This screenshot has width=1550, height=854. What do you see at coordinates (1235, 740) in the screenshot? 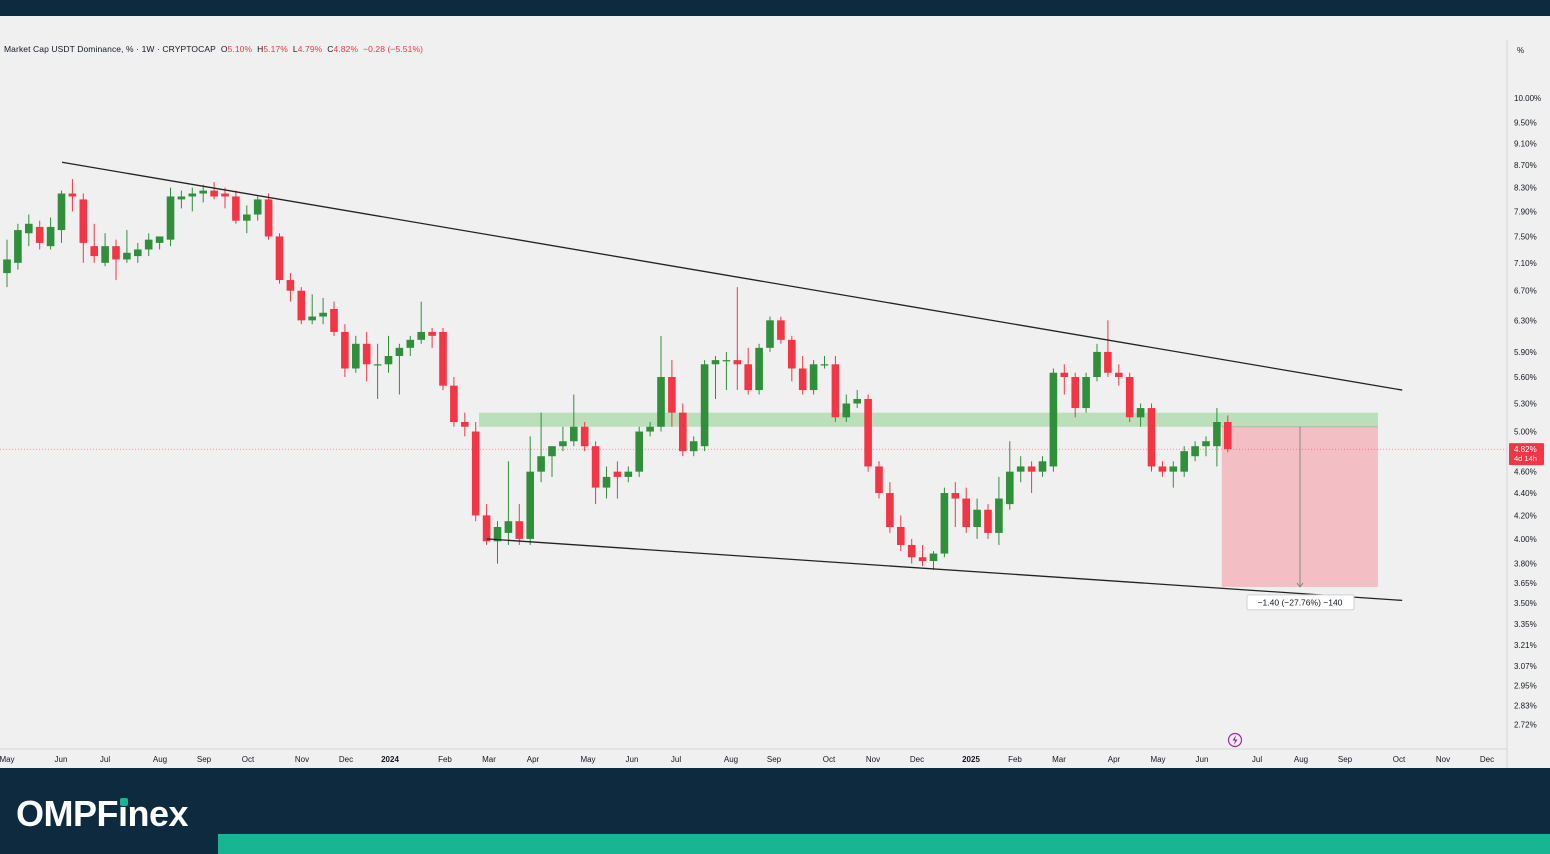
I see `lightning-icon` at bounding box center [1235, 740].